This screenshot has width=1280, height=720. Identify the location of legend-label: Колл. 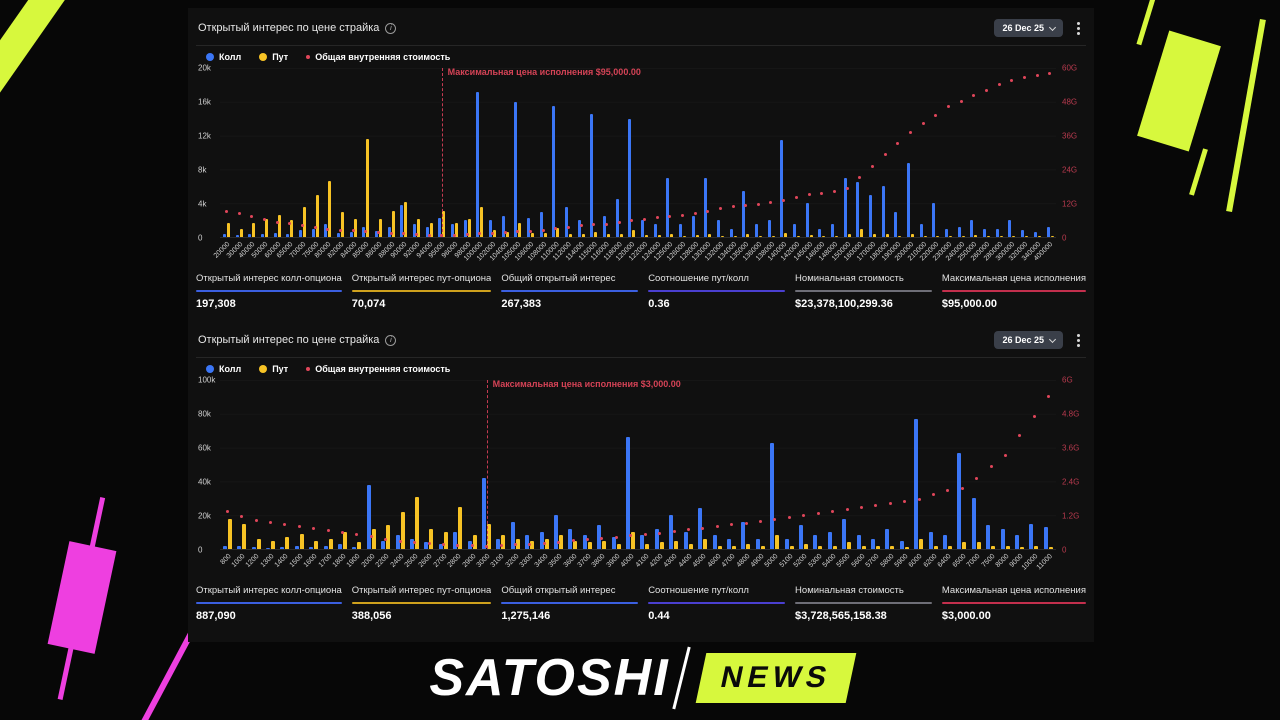
(230, 57).